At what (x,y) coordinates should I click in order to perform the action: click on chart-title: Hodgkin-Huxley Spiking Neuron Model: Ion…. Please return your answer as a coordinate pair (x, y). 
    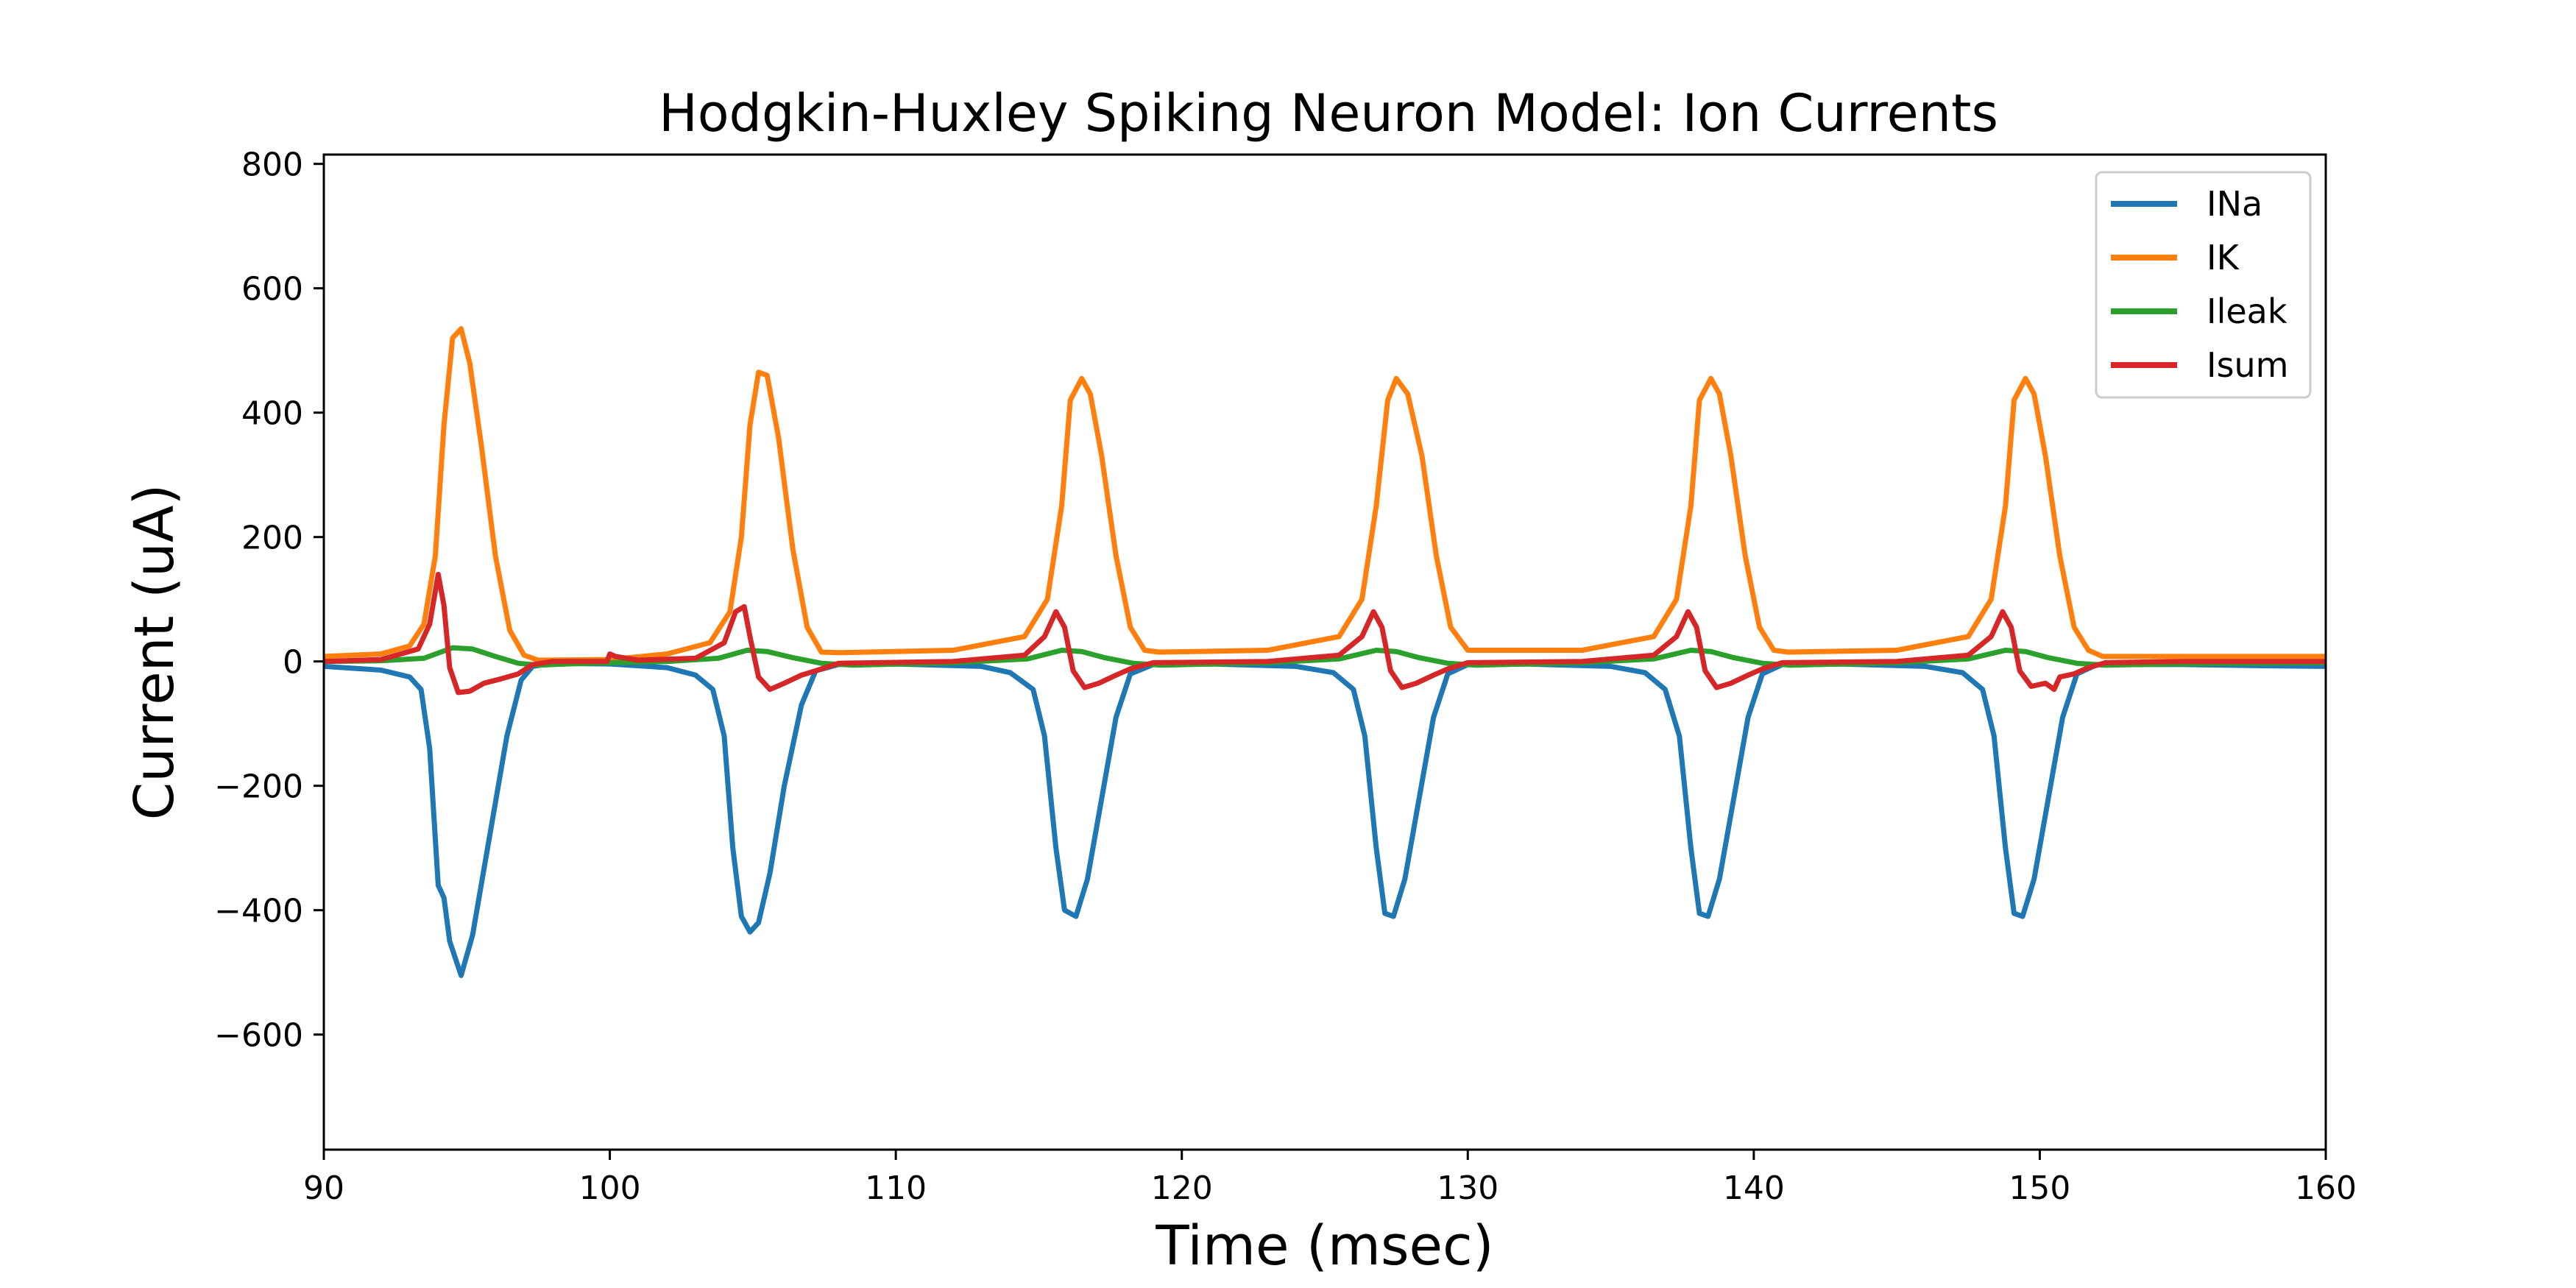
    Looking at the image, I should click on (1328, 113).